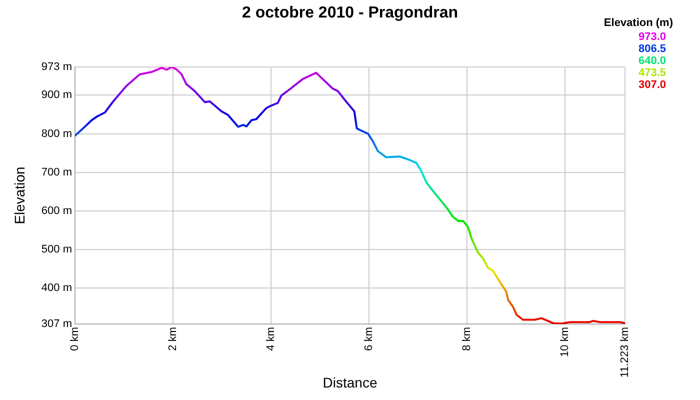 This screenshot has height=400, width=700. Describe the element at coordinates (652, 49) in the screenshot. I see `text: 806.5` at that location.